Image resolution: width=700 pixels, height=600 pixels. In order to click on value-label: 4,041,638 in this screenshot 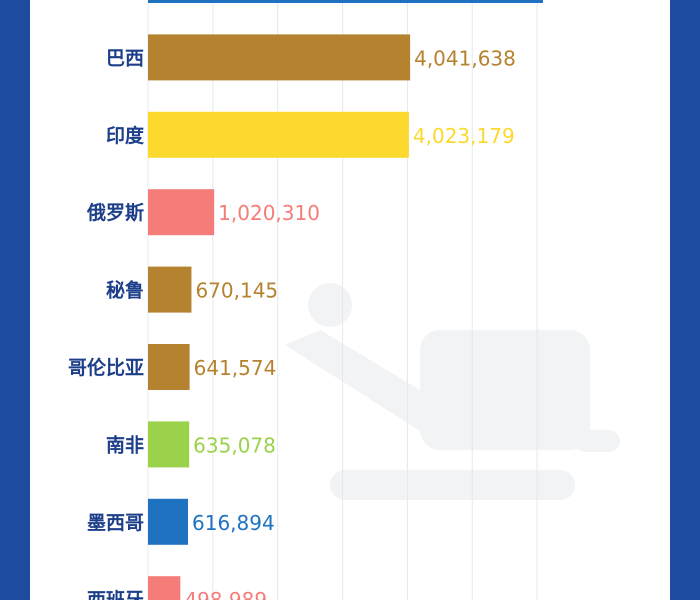, I will do `click(465, 58)`.